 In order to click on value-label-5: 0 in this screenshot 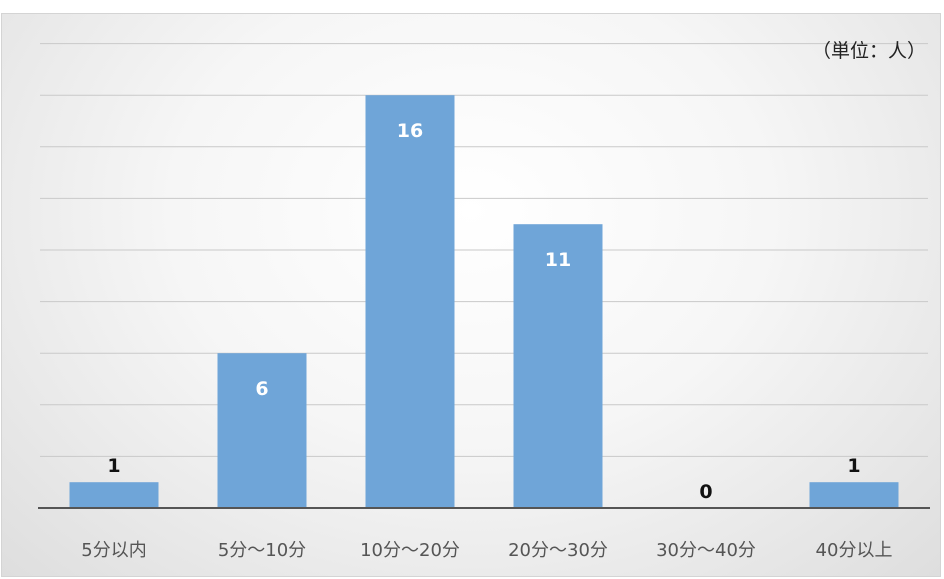, I will do `click(705, 492)`.